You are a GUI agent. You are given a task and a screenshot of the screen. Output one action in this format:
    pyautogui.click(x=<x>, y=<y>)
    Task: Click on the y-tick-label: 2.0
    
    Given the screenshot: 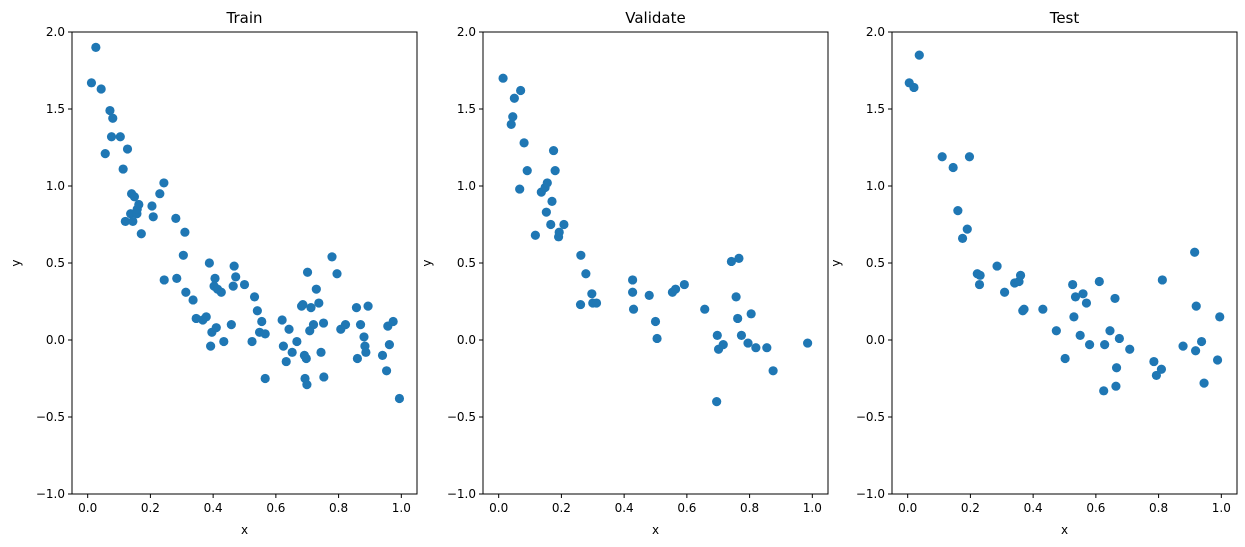 What is the action you would take?
    pyautogui.click(x=55, y=32)
    